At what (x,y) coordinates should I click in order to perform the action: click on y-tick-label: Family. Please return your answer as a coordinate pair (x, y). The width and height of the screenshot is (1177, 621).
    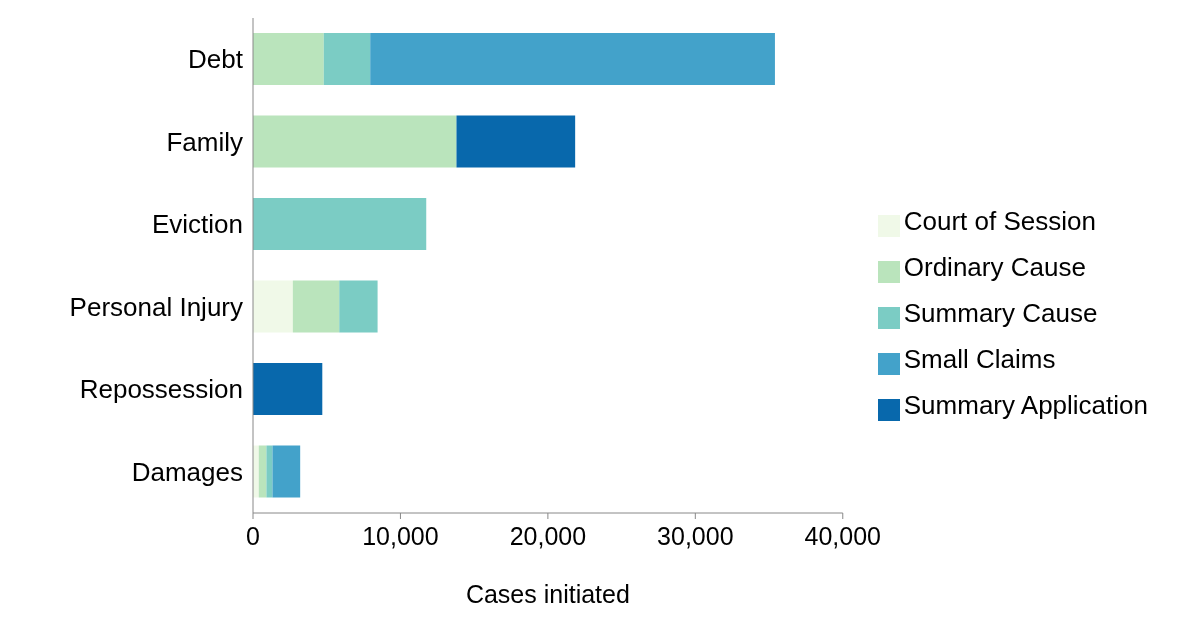
    Looking at the image, I should click on (204, 141).